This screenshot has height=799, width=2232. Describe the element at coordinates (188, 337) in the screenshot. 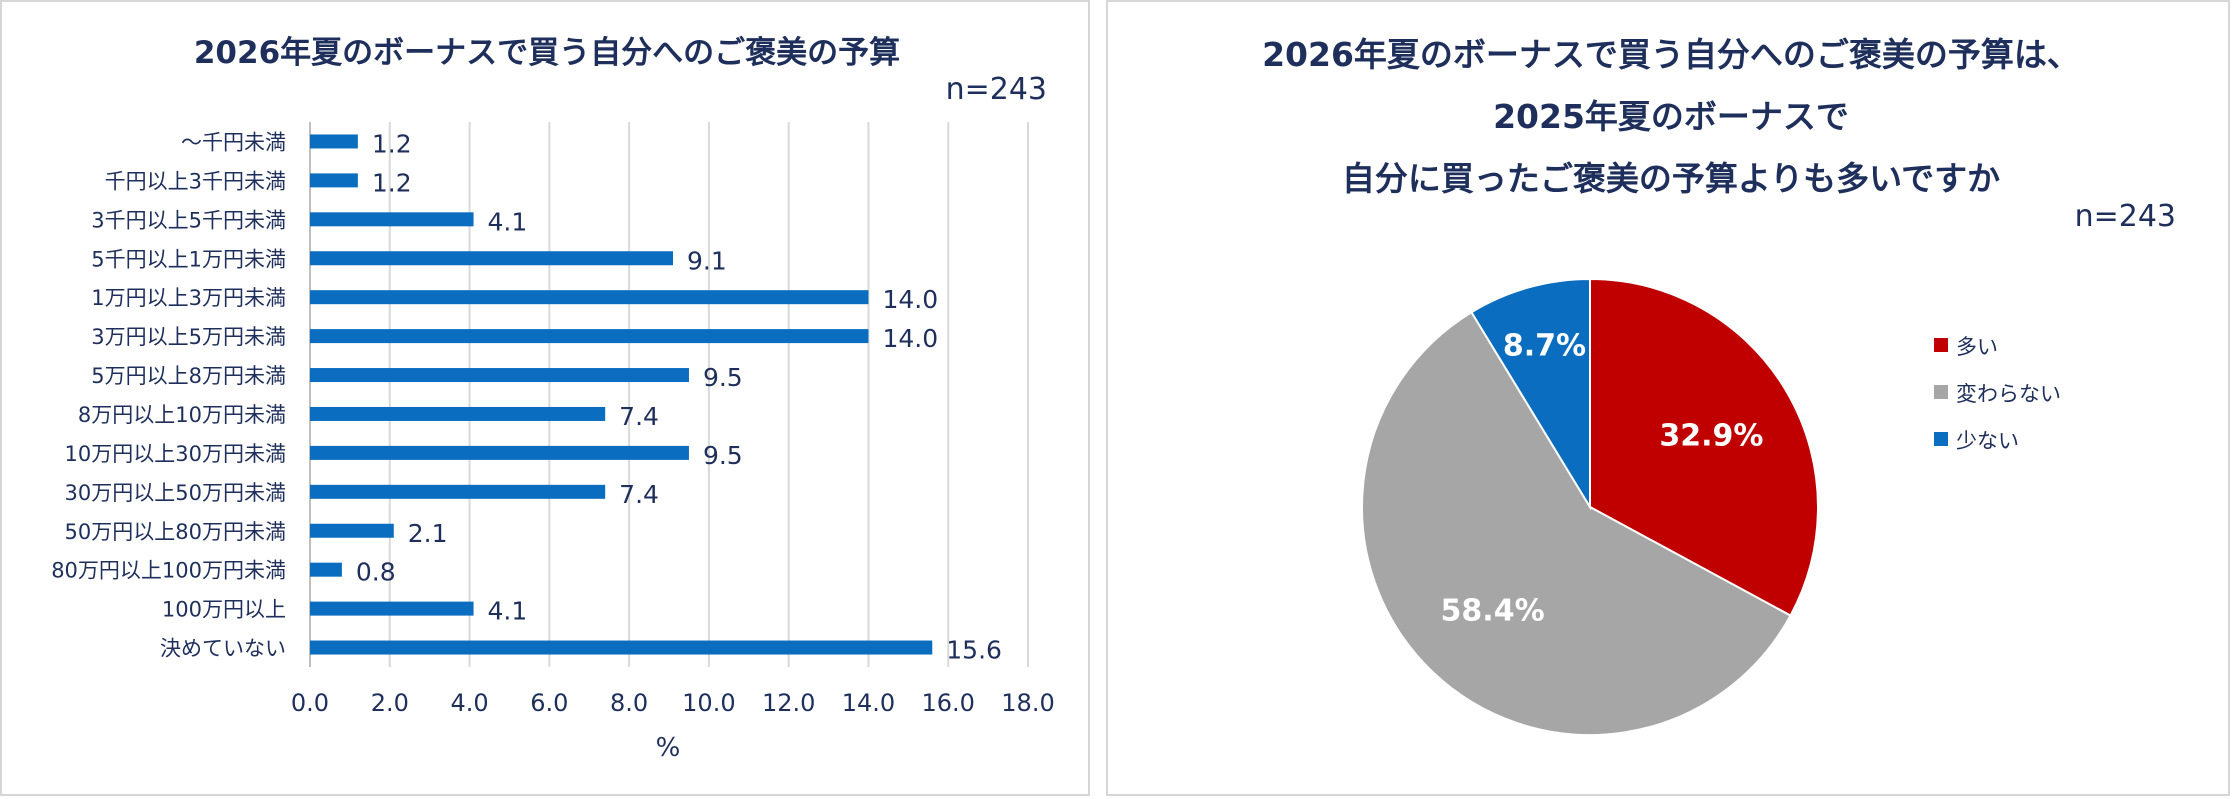

I see `category-label: 3万円以上5万円未満` at that location.